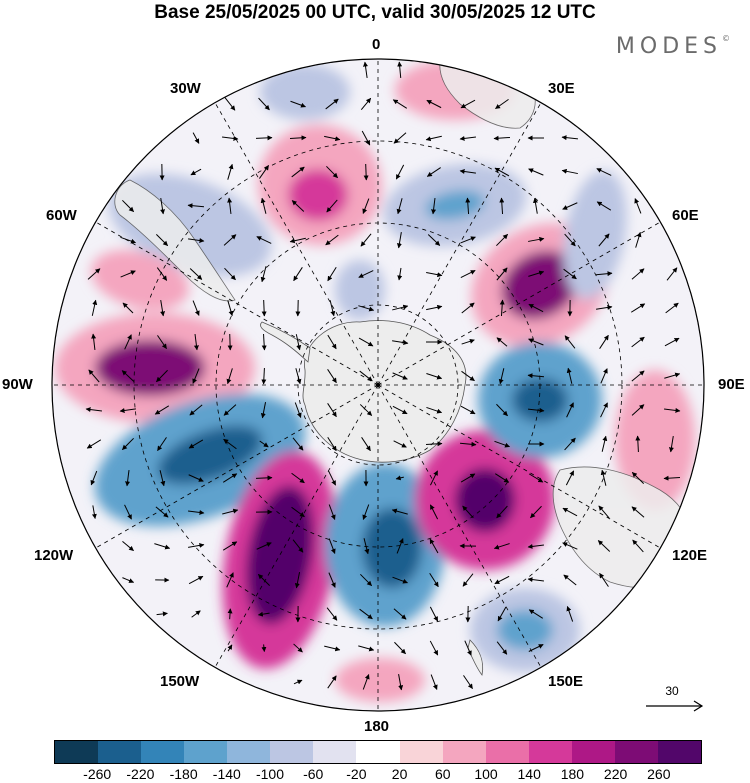  I want to click on lon-label-30e: 30E, so click(561, 88).